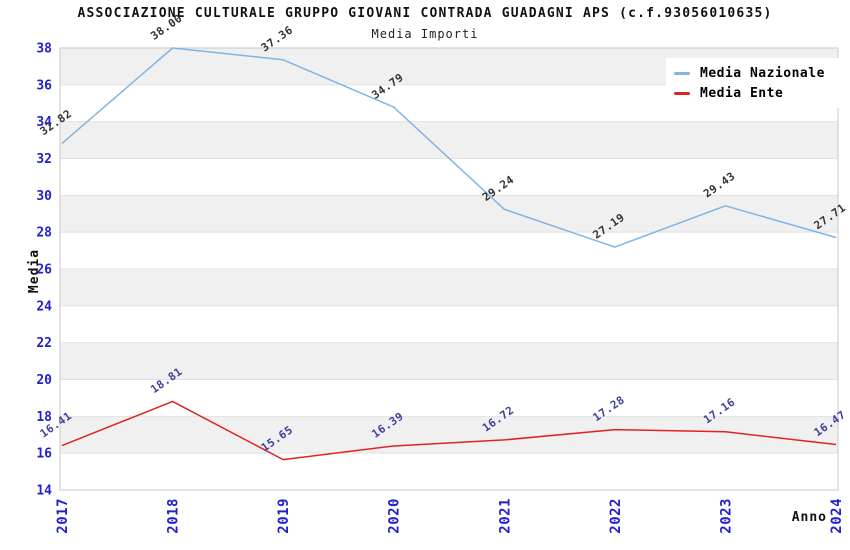 Image resolution: width=850 pixels, height=550 pixels. What do you see at coordinates (44, 233) in the screenshot?
I see `y-tick-label: 28` at bounding box center [44, 233].